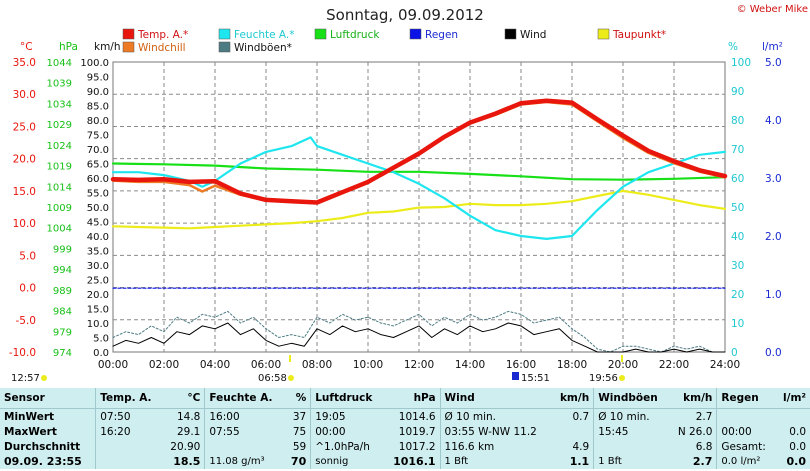  Describe the element at coordinates (24, 192) in the screenshot. I see `temp-axis-tick-label: 15.0` at that location.